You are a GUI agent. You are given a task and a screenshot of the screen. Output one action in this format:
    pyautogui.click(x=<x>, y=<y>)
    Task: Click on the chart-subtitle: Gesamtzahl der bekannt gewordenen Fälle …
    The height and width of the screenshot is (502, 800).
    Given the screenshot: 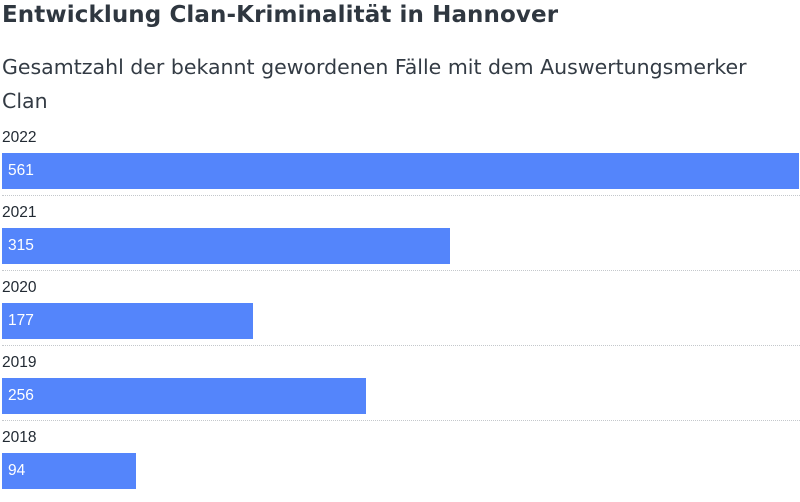 What is the action you would take?
    pyautogui.click(x=374, y=84)
    